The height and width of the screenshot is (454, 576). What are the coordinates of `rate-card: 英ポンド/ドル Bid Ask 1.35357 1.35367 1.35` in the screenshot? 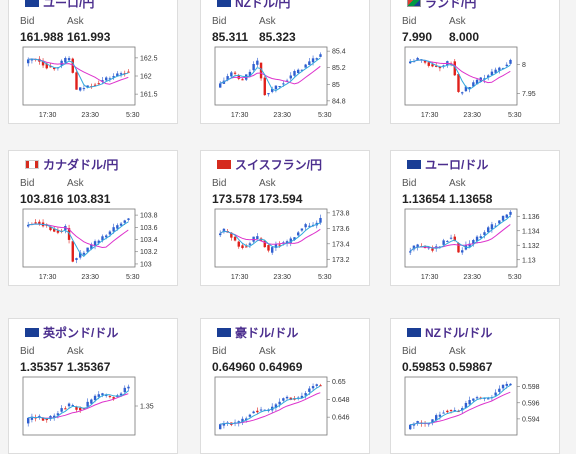 It's located at (93, 386).